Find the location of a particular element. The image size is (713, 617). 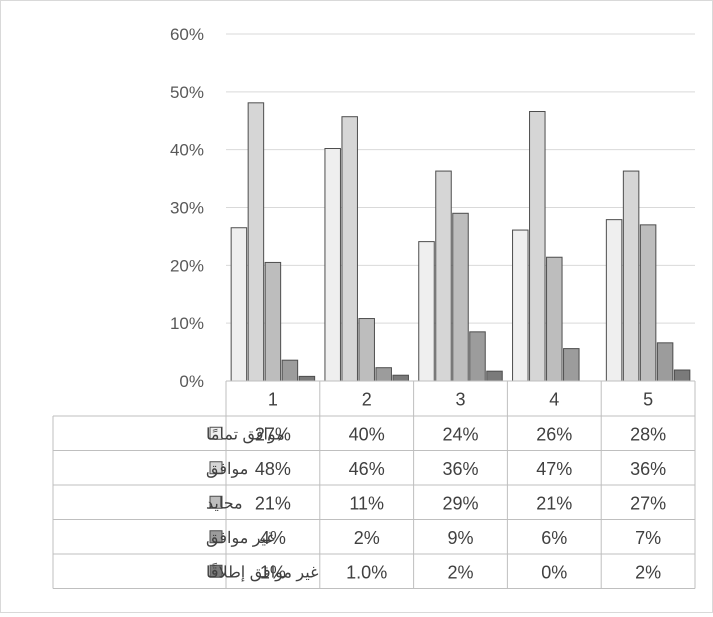

table-cell-value: 6% is located at coordinates (554, 538).